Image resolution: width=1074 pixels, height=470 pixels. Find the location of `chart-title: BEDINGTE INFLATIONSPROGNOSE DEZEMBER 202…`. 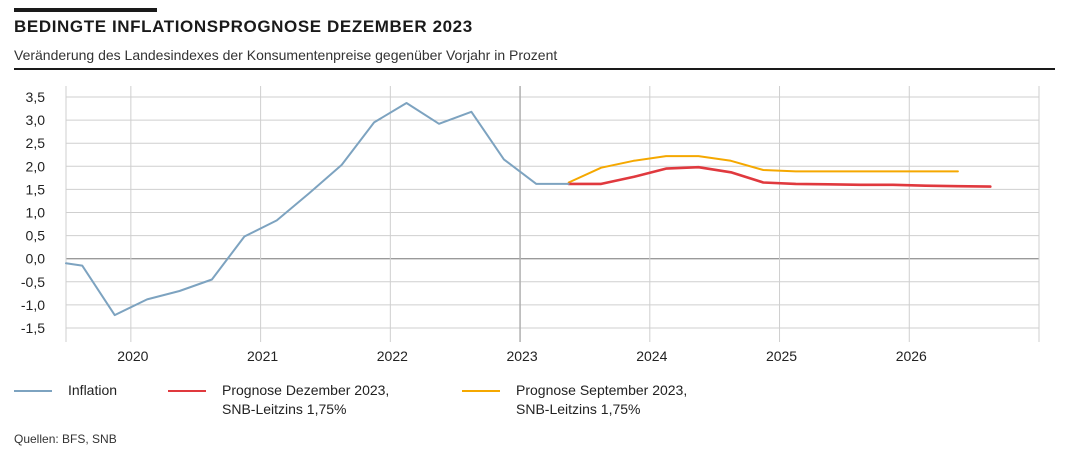

chart-title: BEDINGTE INFLATIONSPROGNOSE DEZEMBER 202… is located at coordinates (243, 26).